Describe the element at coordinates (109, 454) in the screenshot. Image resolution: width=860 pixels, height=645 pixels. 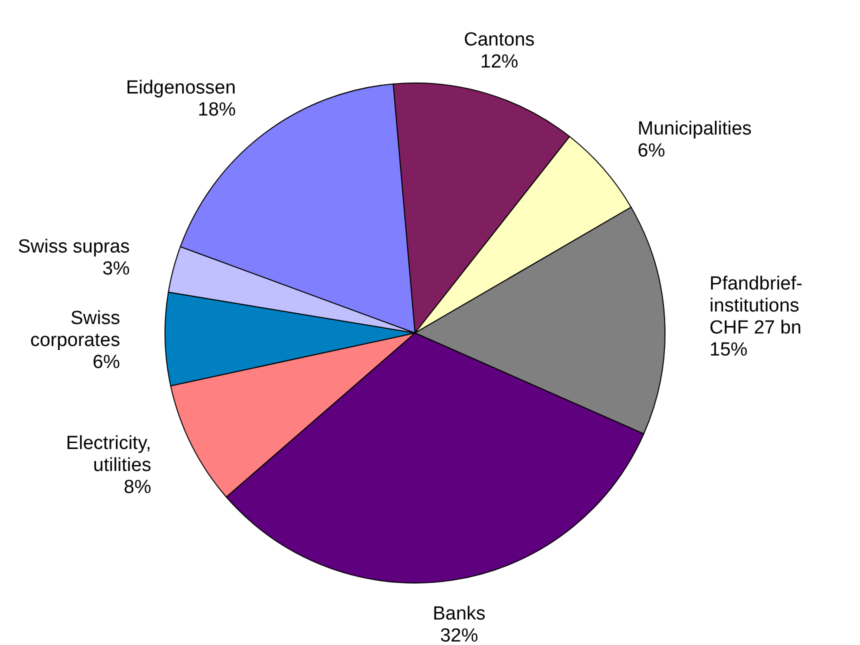
I see `slice-label: Electricity, utilities` at that location.